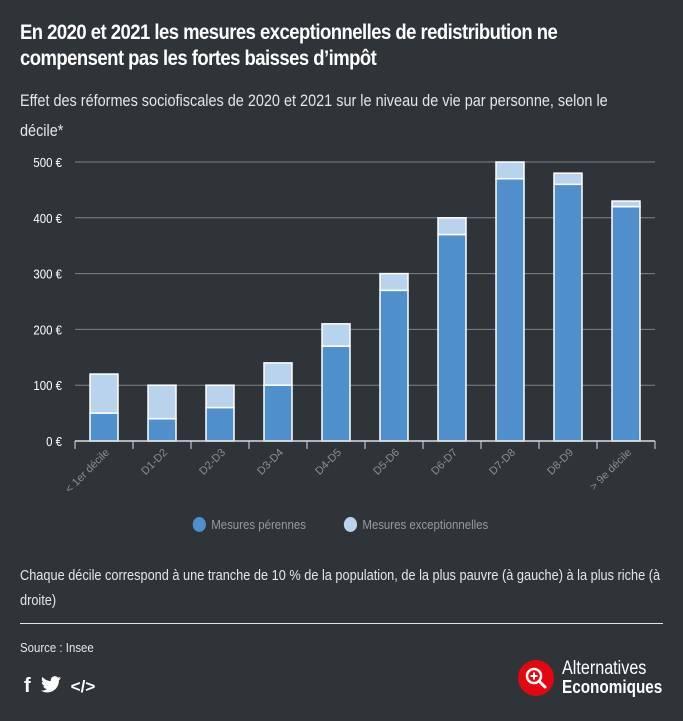 This screenshot has width=683, height=721. What do you see at coordinates (47, 330) in the screenshot?
I see `y-tick-label: 200 €` at bounding box center [47, 330].